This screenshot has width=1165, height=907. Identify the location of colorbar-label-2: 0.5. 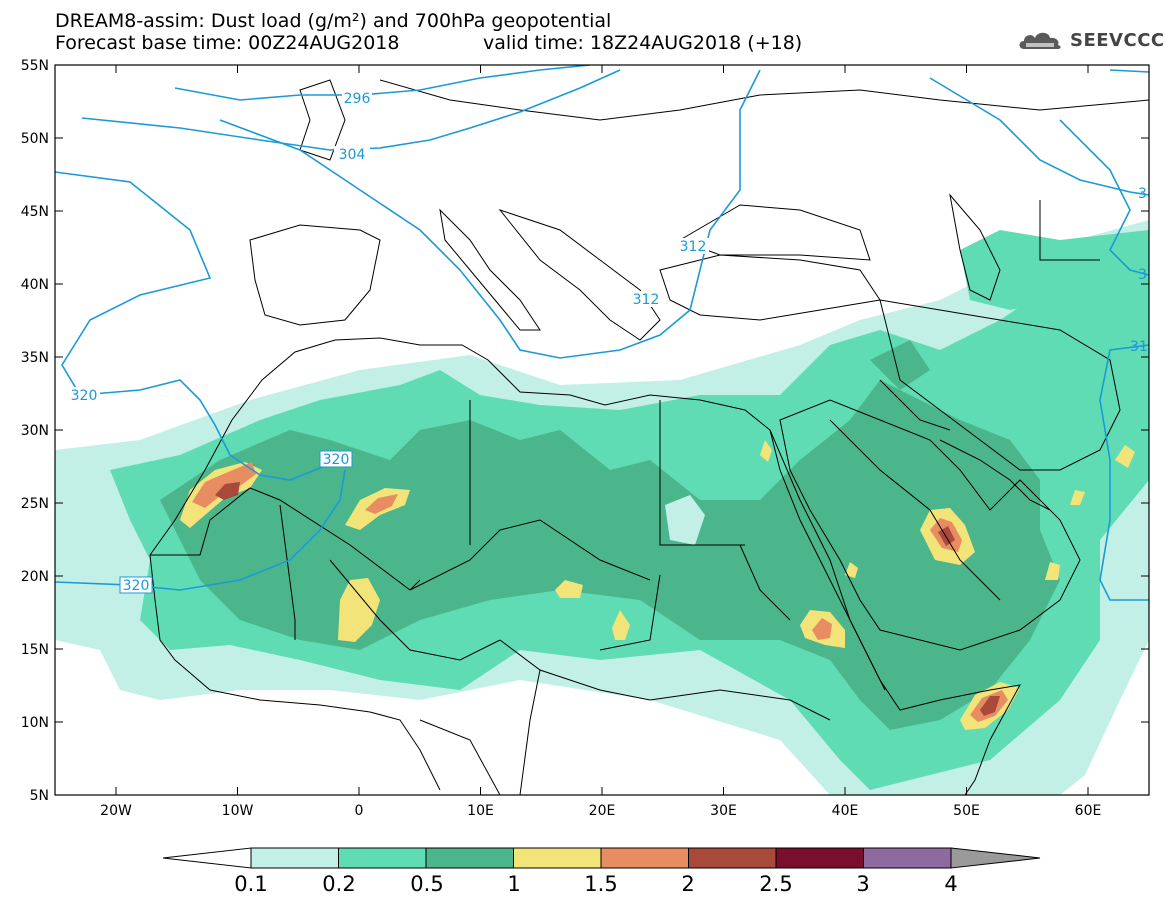
(426, 884).